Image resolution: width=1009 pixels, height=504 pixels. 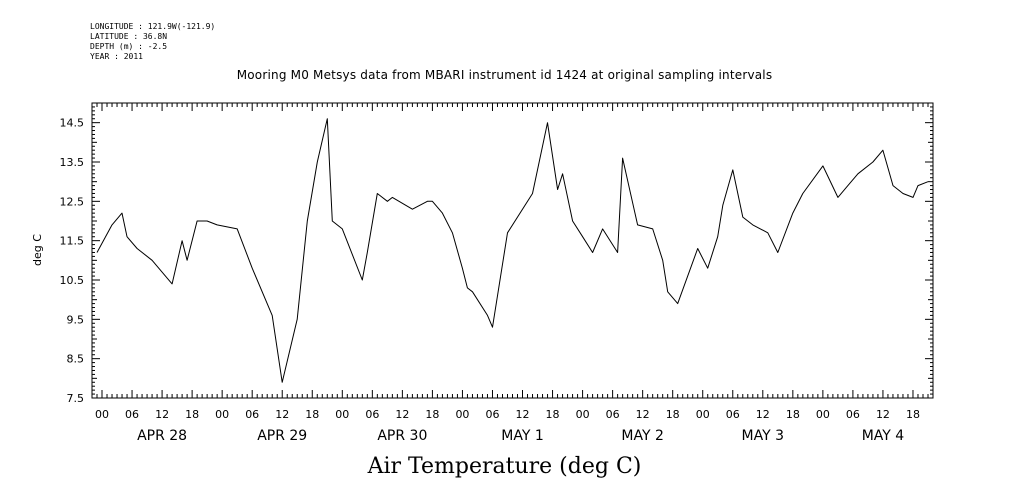 I want to click on y-tick-label: 11.5, so click(x=72, y=241).